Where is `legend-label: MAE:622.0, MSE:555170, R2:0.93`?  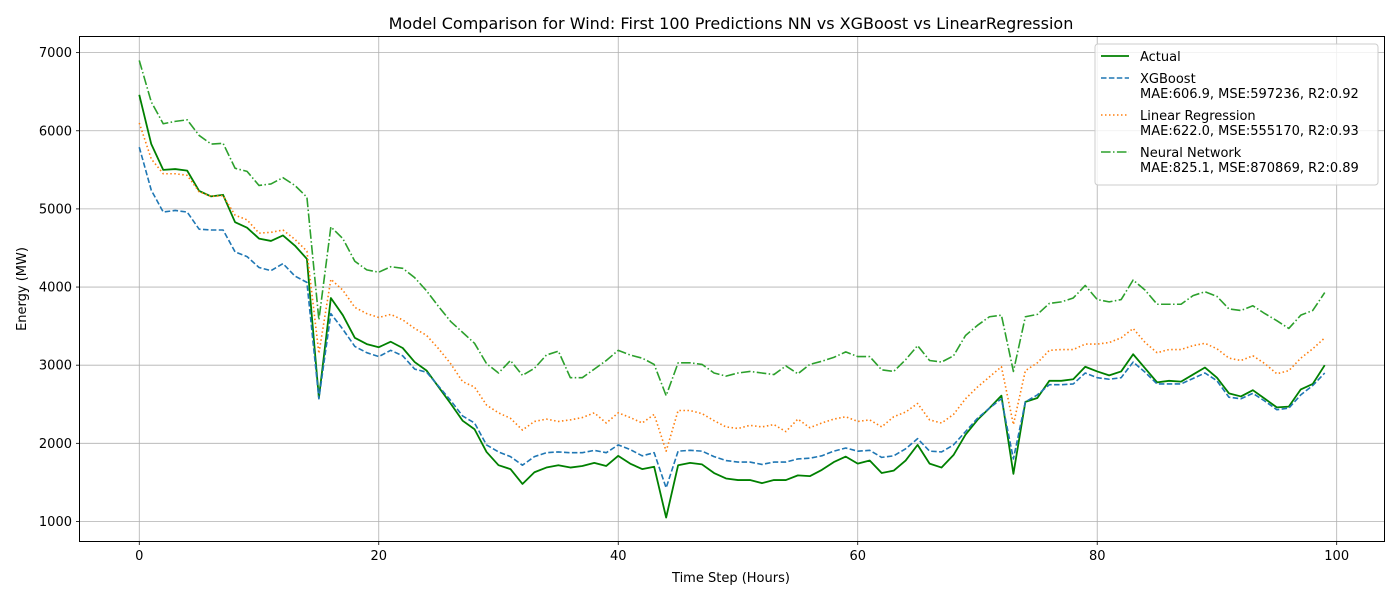 legend-label: MAE:622.0, MSE:555170, R2:0.93 is located at coordinates (1249, 131).